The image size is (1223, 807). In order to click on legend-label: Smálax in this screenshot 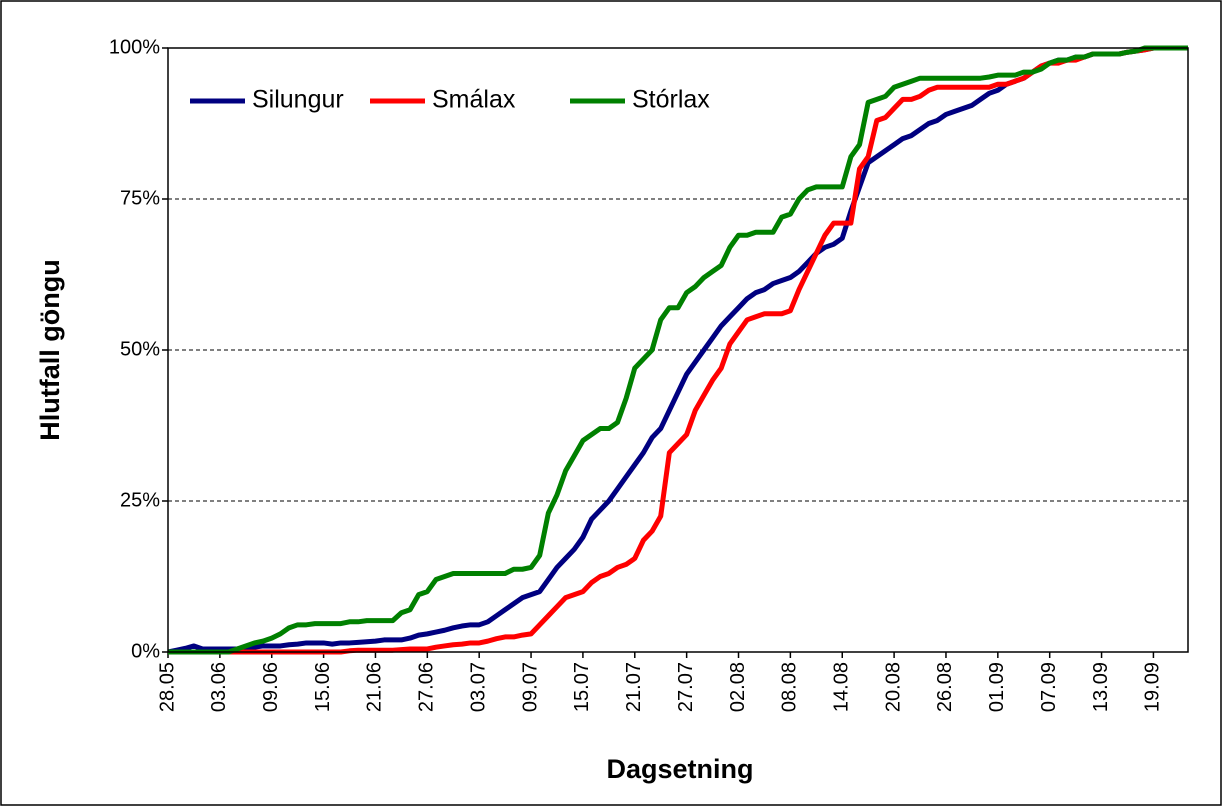, I will do `click(474, 100)`.